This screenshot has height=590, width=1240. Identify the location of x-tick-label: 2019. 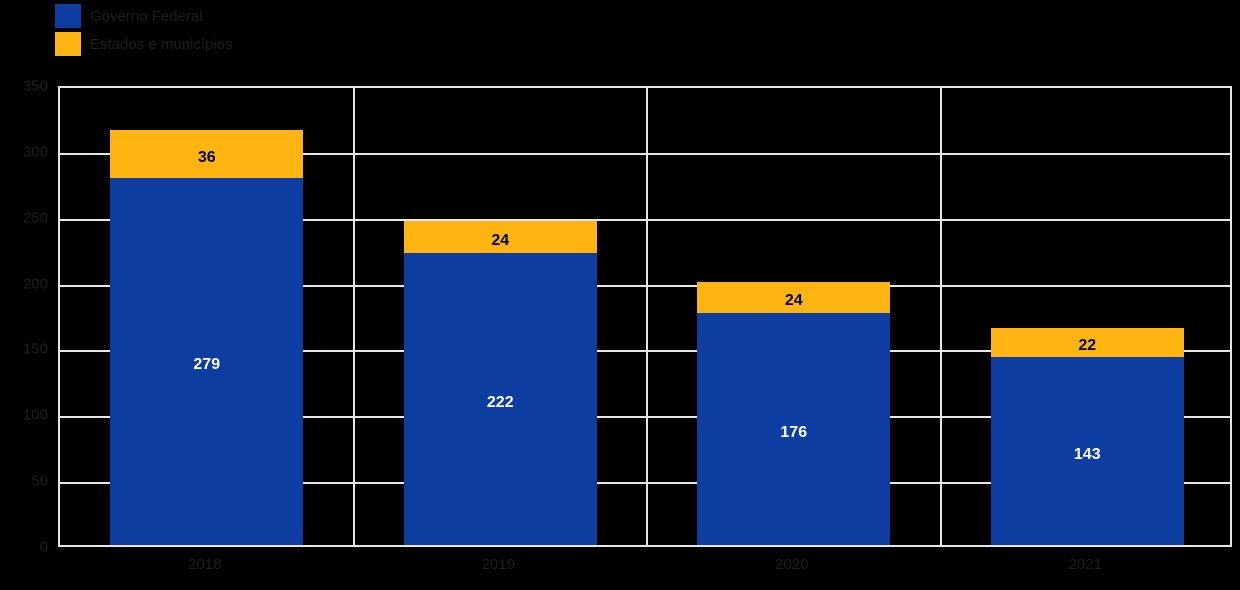
(498, 564).